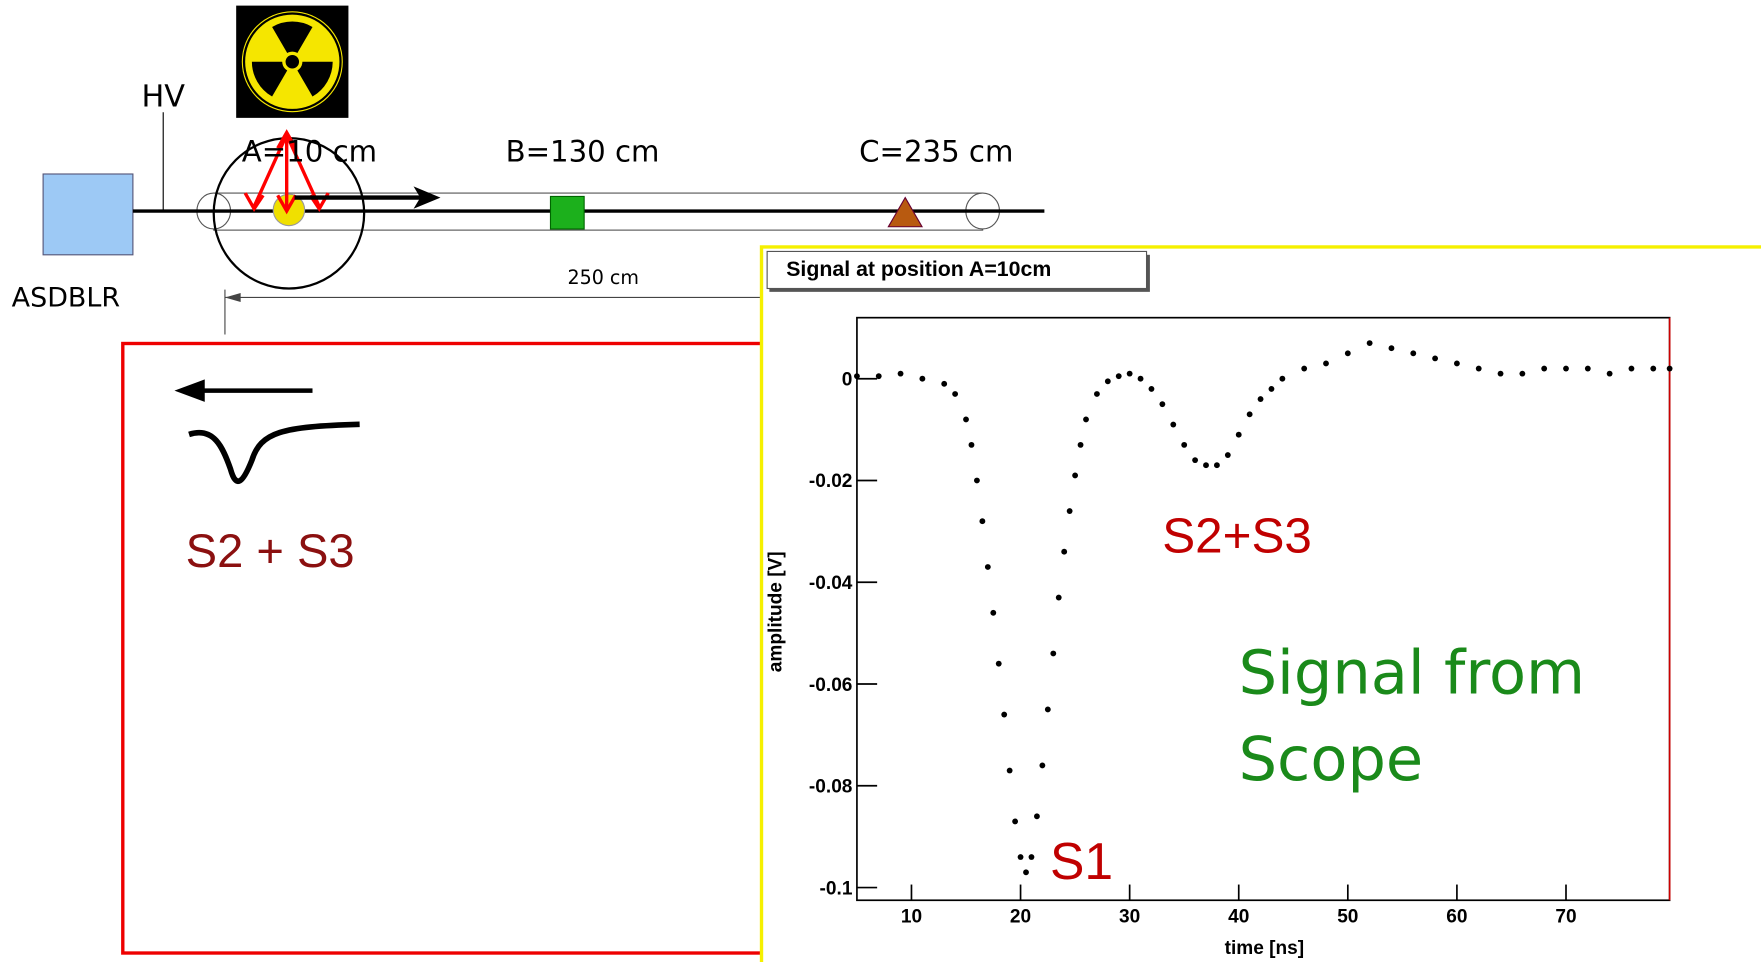 This screenshot has height=962, width=1761. What do you see at coordinates (776, 611) in the screenshot?
I see `y-axis-label: amplitude [V]` at bounding box center [776, 611].